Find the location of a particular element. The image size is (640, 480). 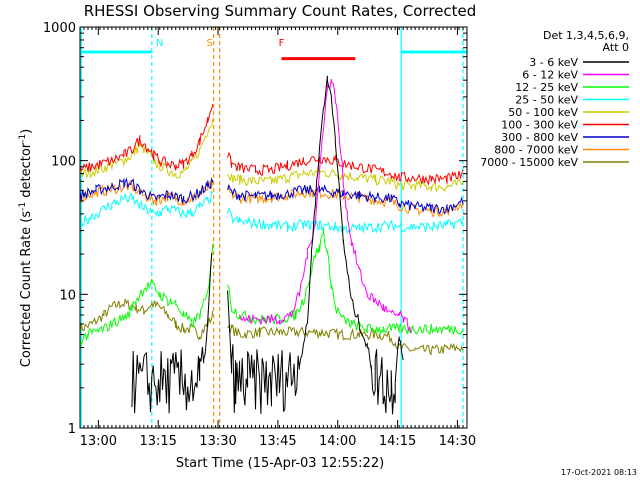

y-axis-label: Corrected Count Rate (s-1 detector-1) is located at coordinates (26, 248).